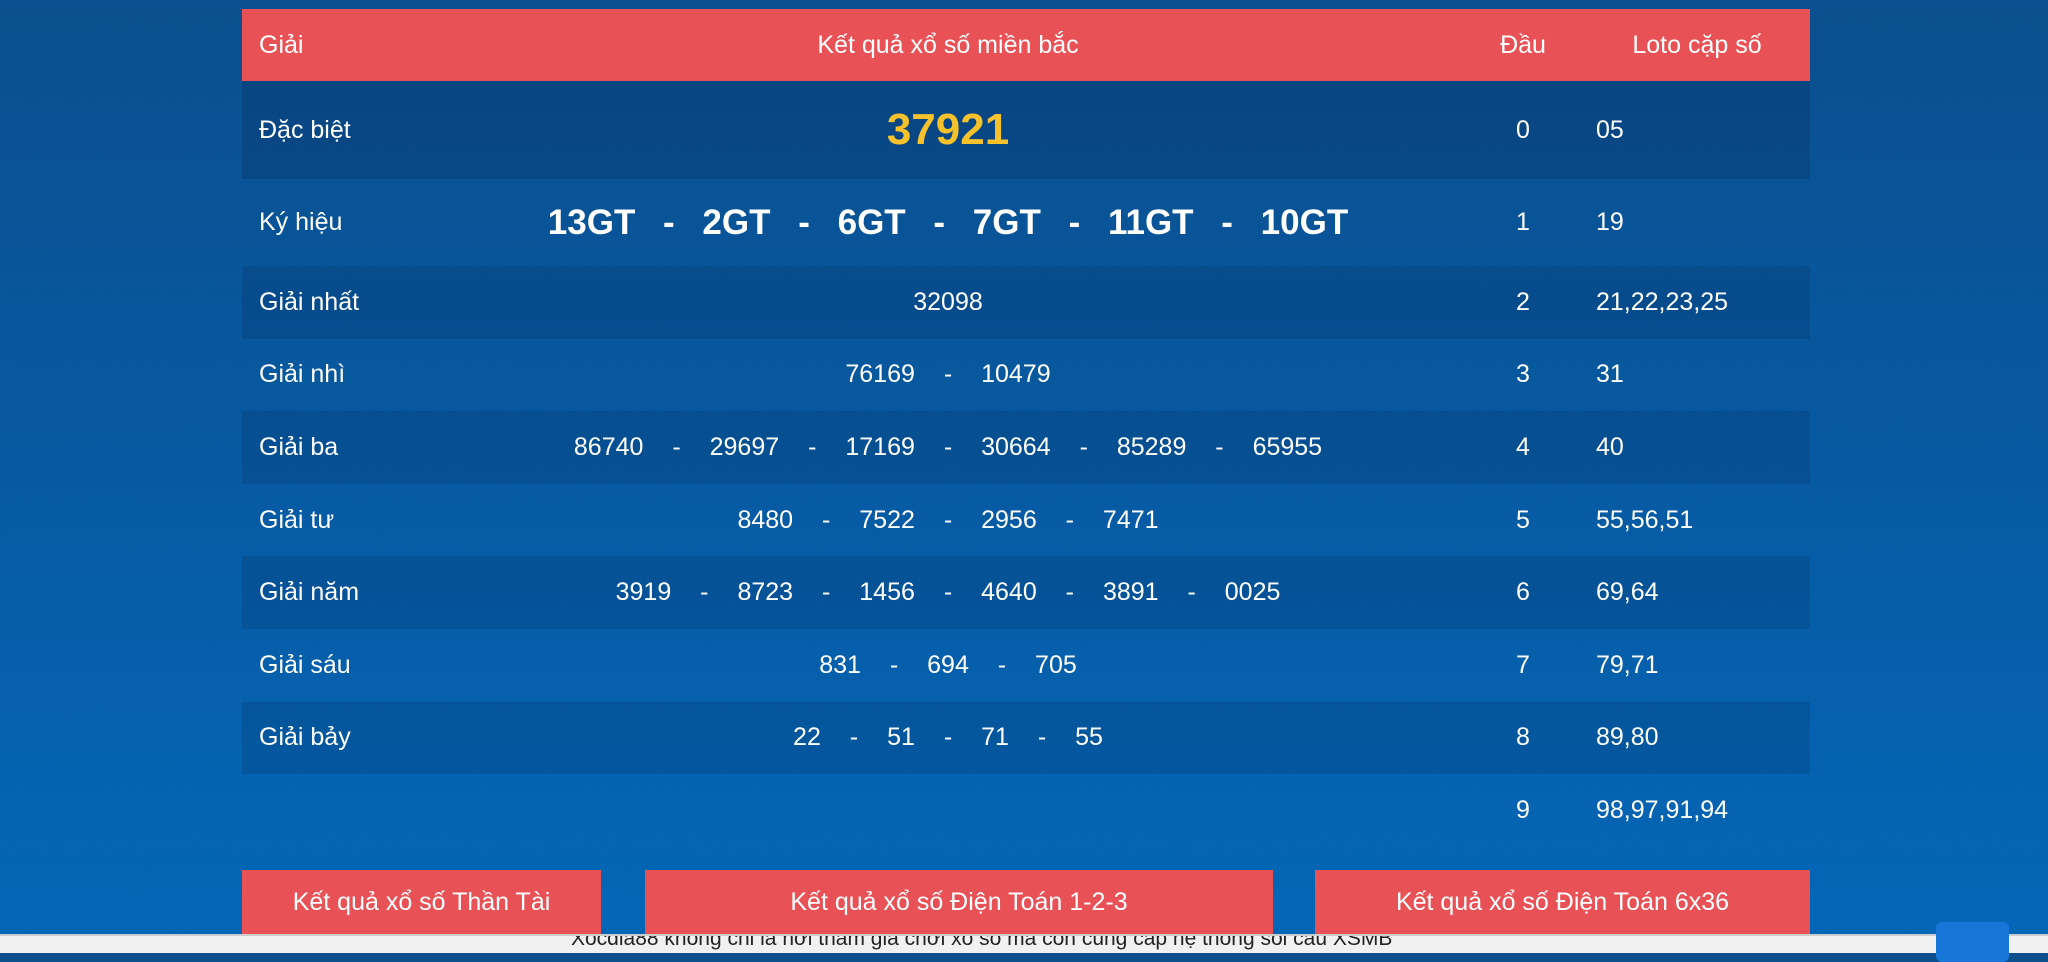 The width and height of the screenshot is (2048, 962). I want to click on loto-pairs: 69,64, so click(1627, 592).